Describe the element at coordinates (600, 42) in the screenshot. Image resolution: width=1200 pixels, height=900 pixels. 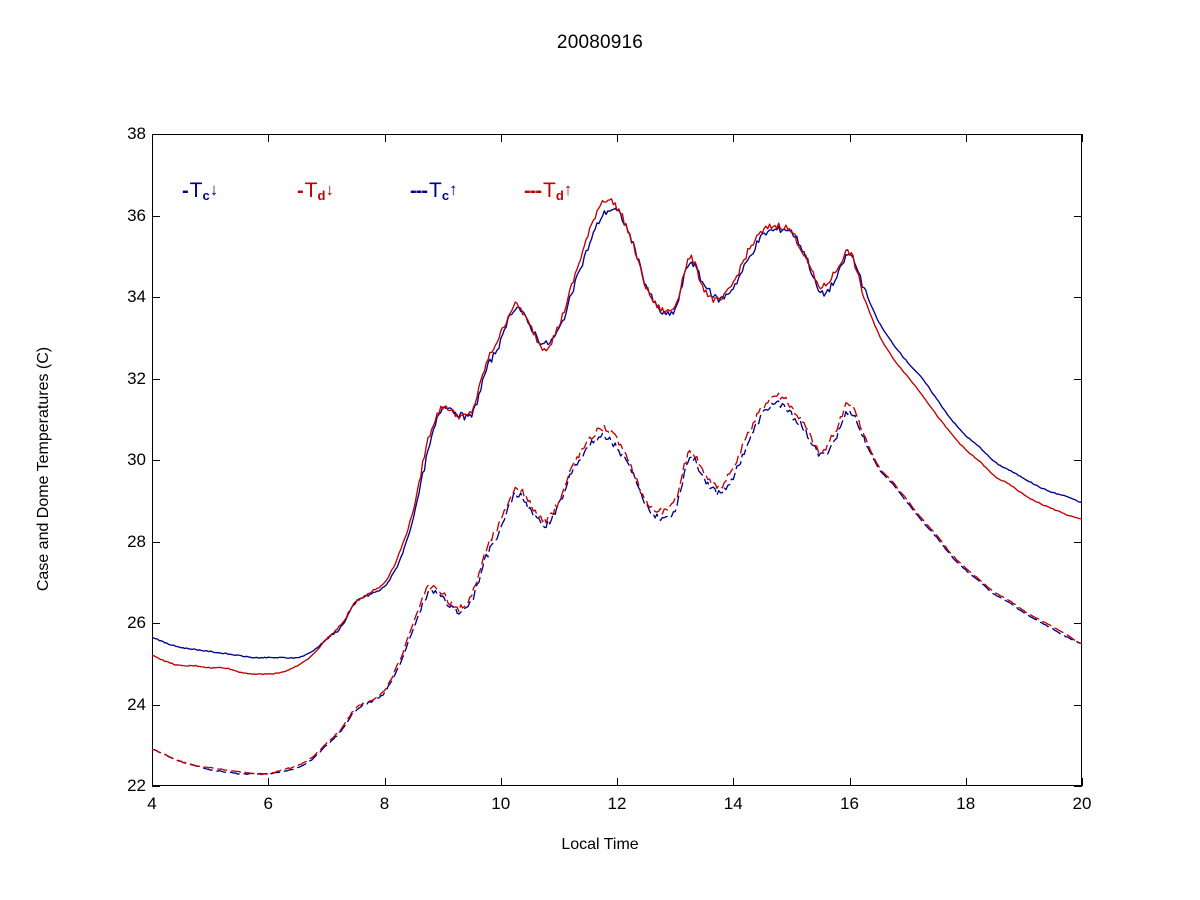
I see `chart-title: 20080916` at that location.